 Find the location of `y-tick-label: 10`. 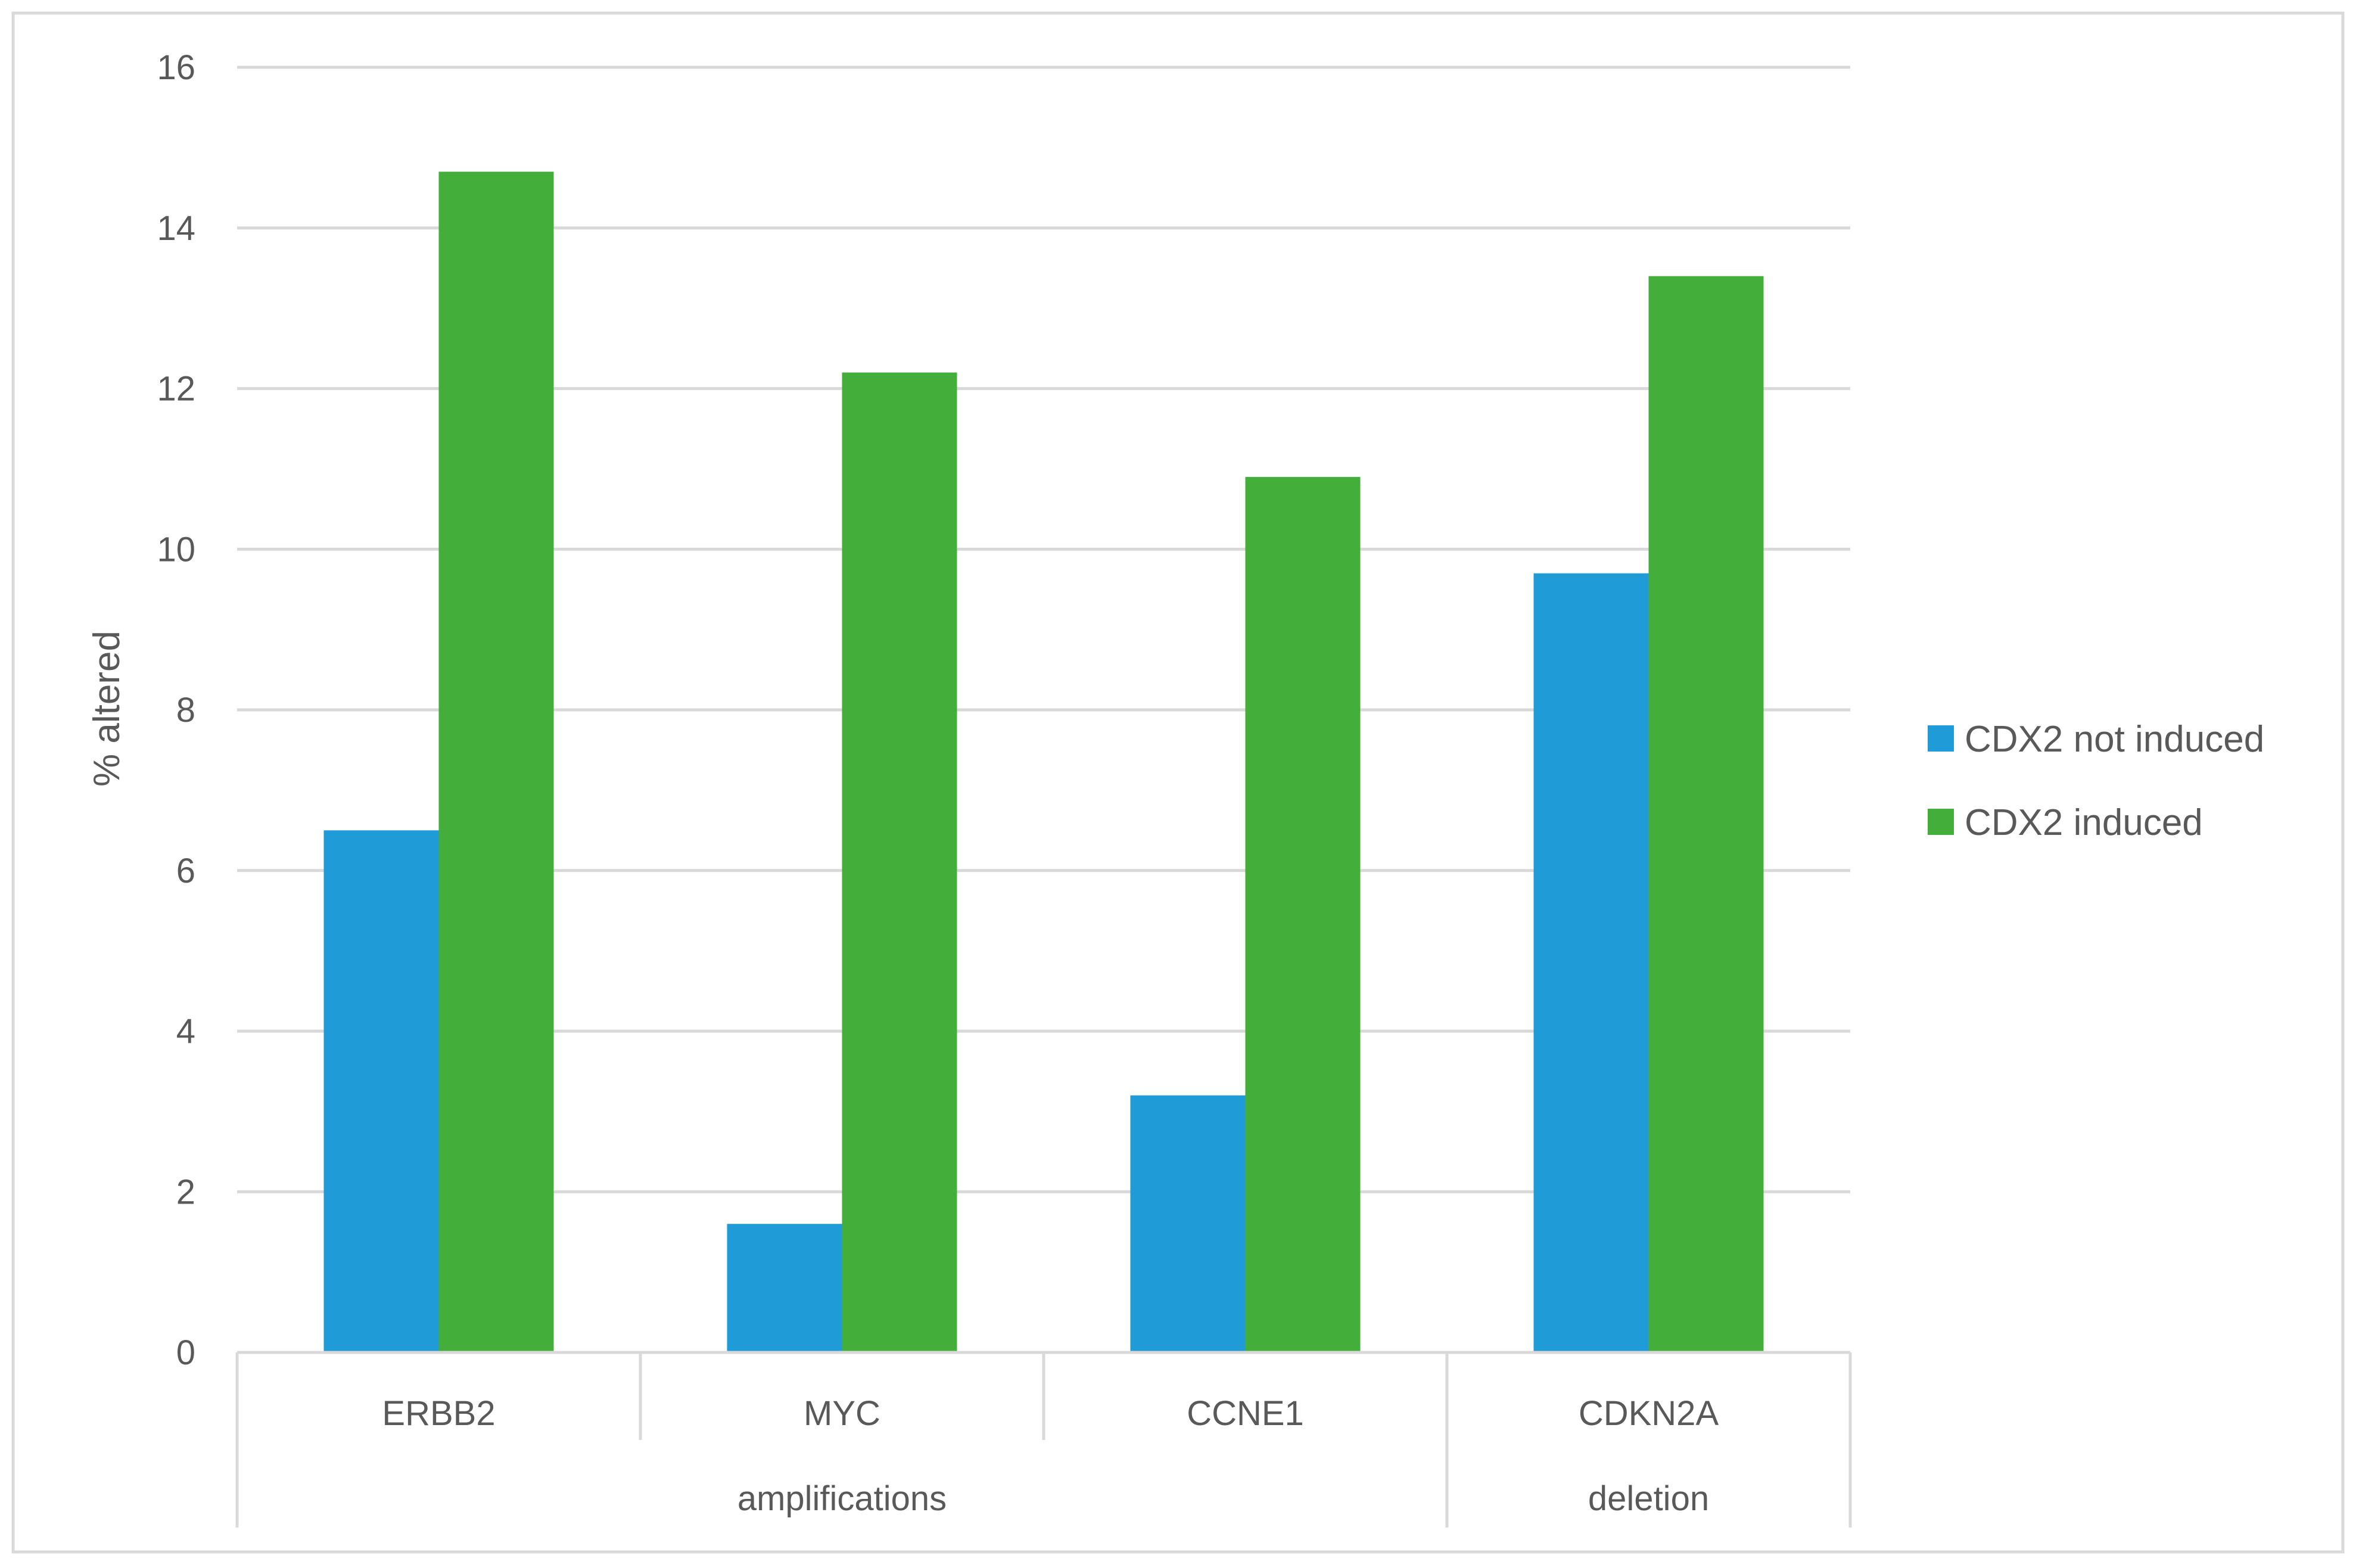

y-tick-label: 10 is located at coordinates (176, 549).